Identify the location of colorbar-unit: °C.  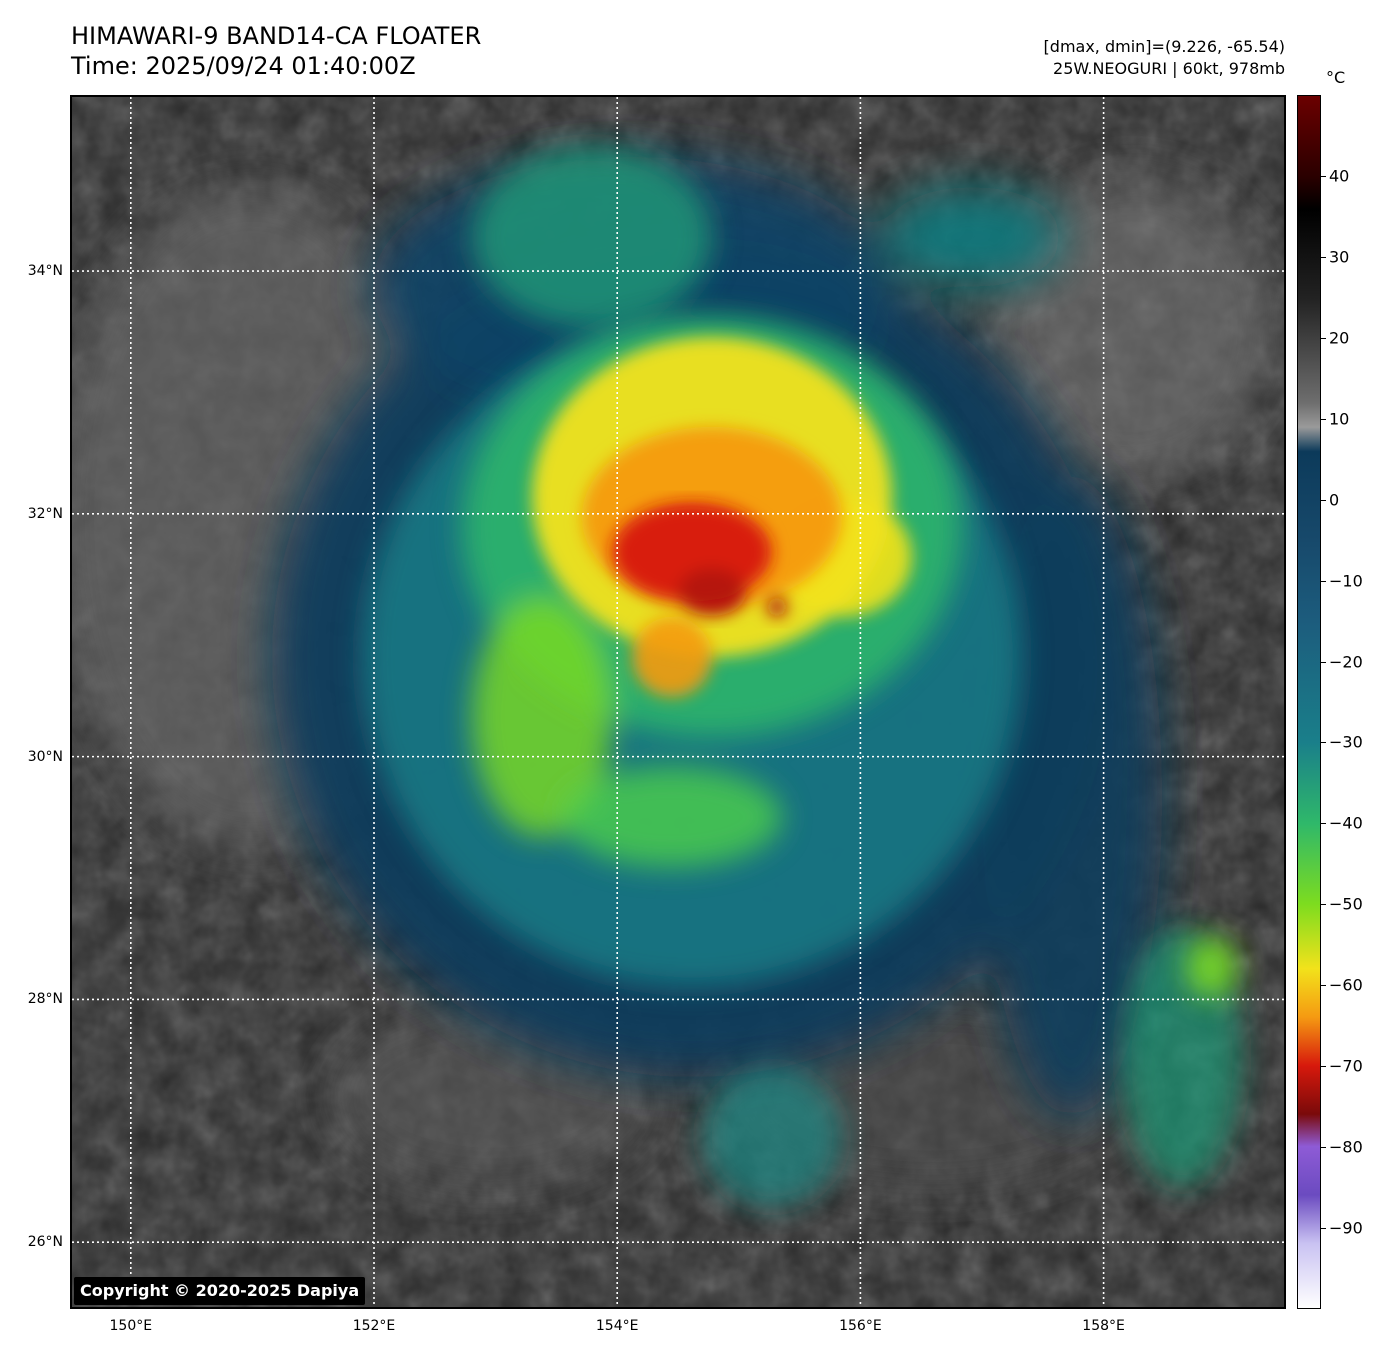
(1336, 77).